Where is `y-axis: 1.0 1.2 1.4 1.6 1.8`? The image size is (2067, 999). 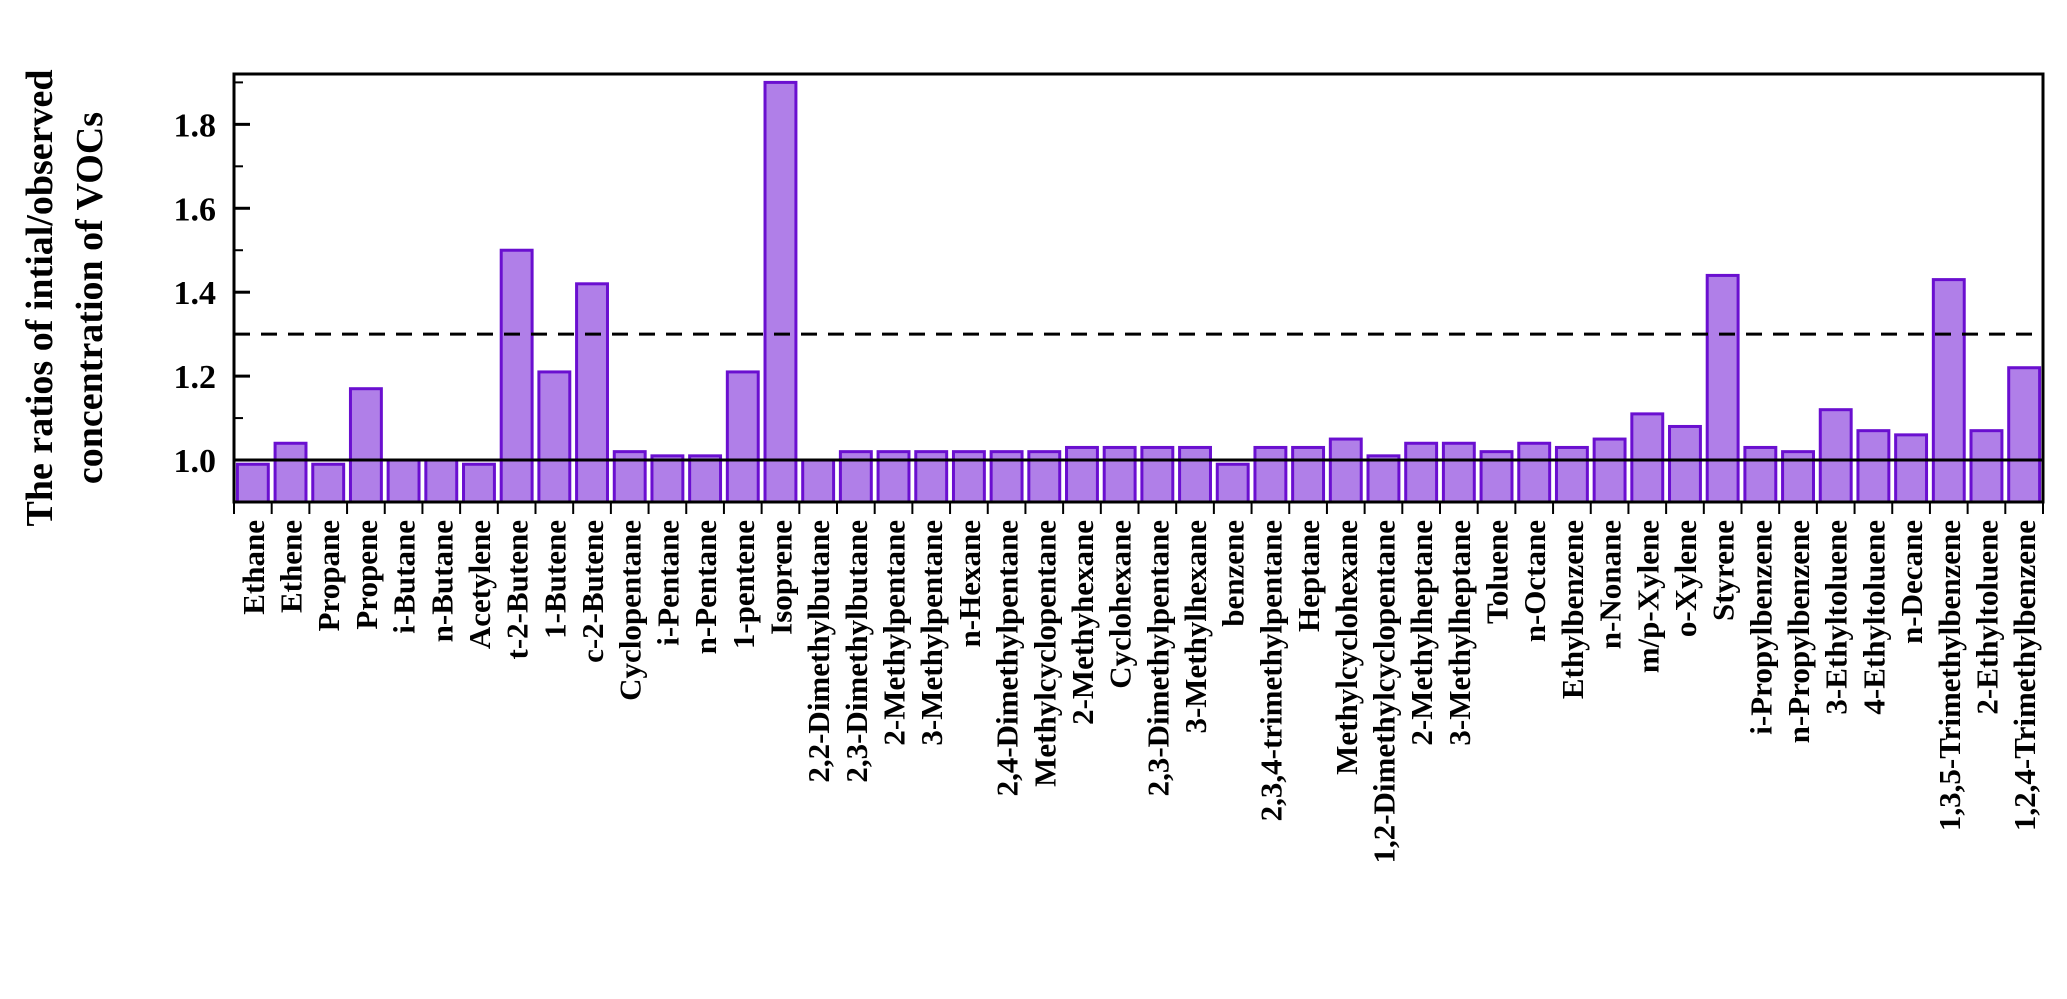
y-axis: 1.0 1.2 1.4 1.6 1.8 is located at coordinates (212, 292).